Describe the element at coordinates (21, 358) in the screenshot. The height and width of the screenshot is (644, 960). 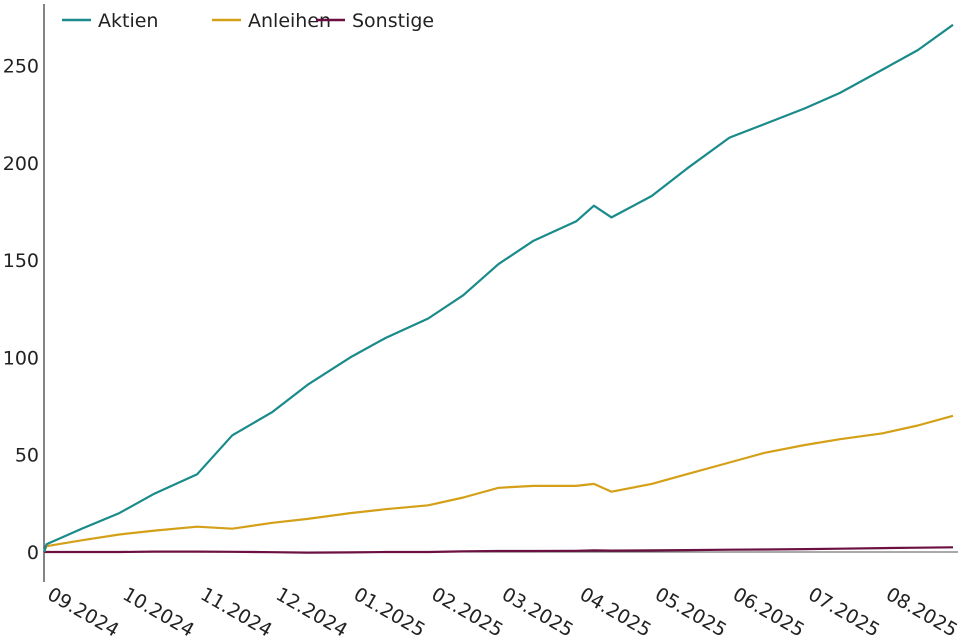
I see `y-tick-label: 100` at that location.